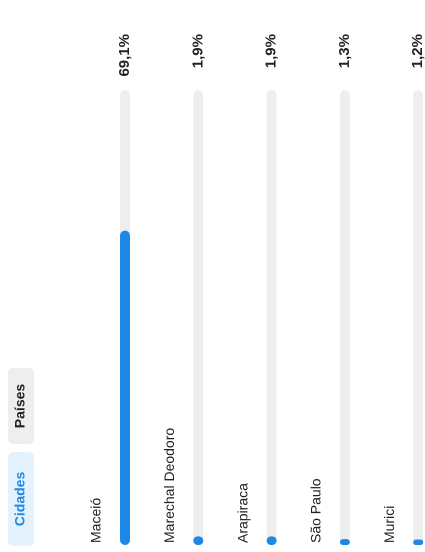 The image size is (425, 552). I want to click on value-label: 1,3%, so click(344, 51).